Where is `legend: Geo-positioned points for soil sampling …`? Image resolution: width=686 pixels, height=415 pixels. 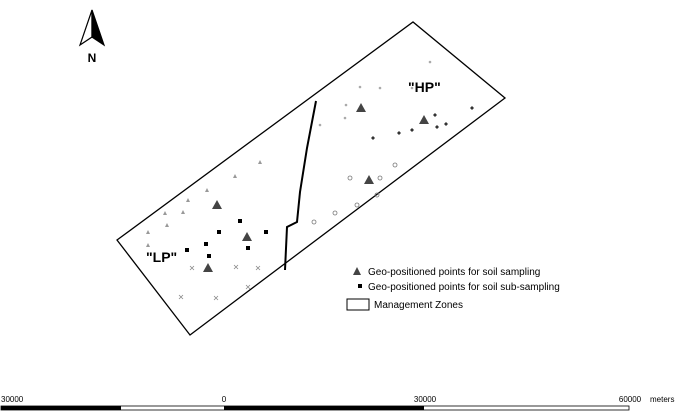
legend: Geo-positioned points for soil sampling … is located at coordinates (453, 289).